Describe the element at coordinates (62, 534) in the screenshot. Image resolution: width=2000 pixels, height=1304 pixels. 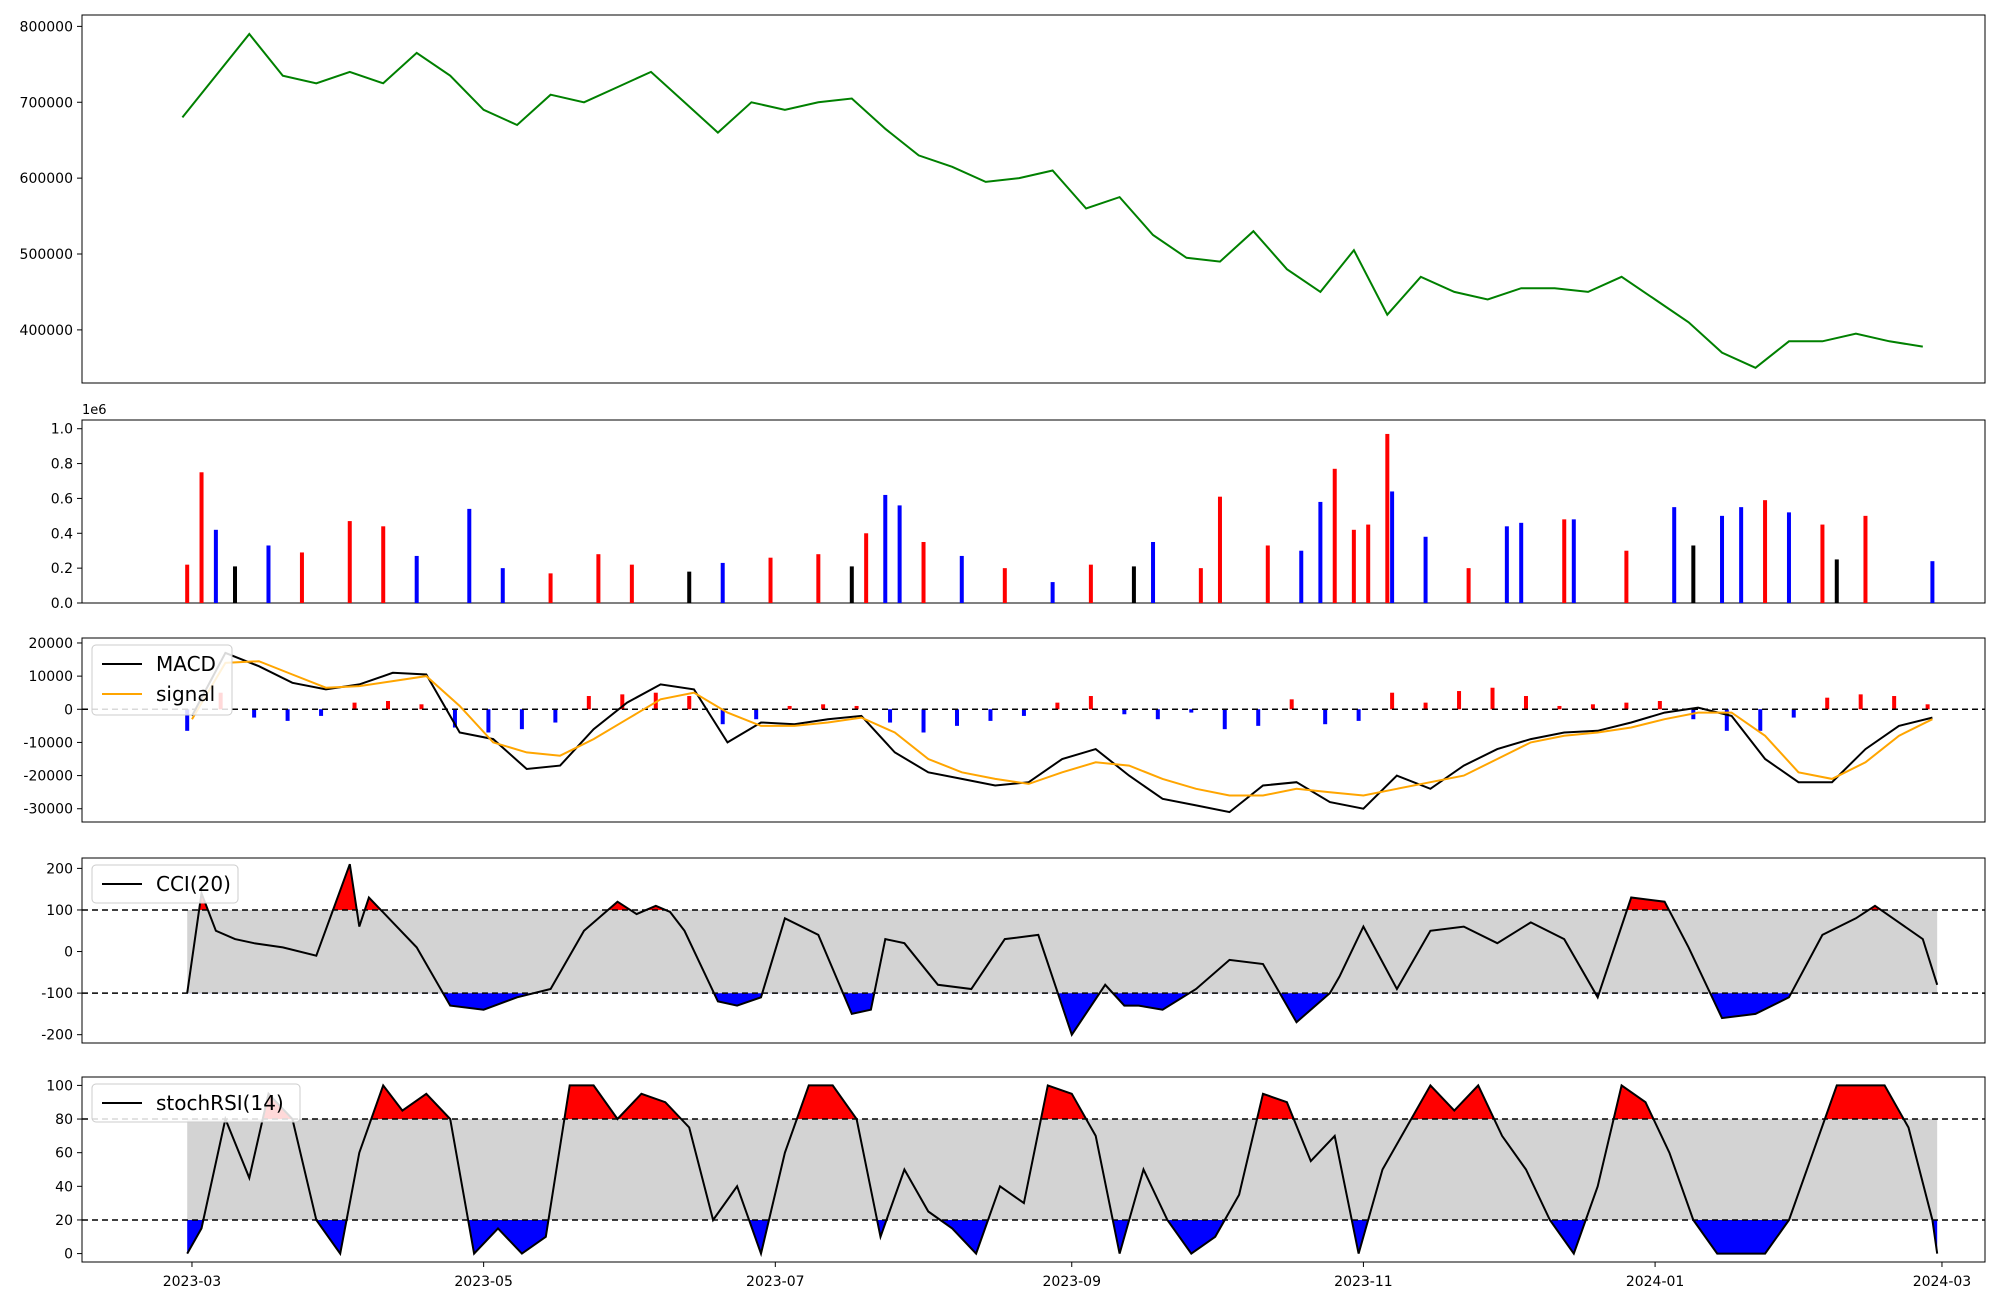
I see `y-tick-label: 0.4` at that location.